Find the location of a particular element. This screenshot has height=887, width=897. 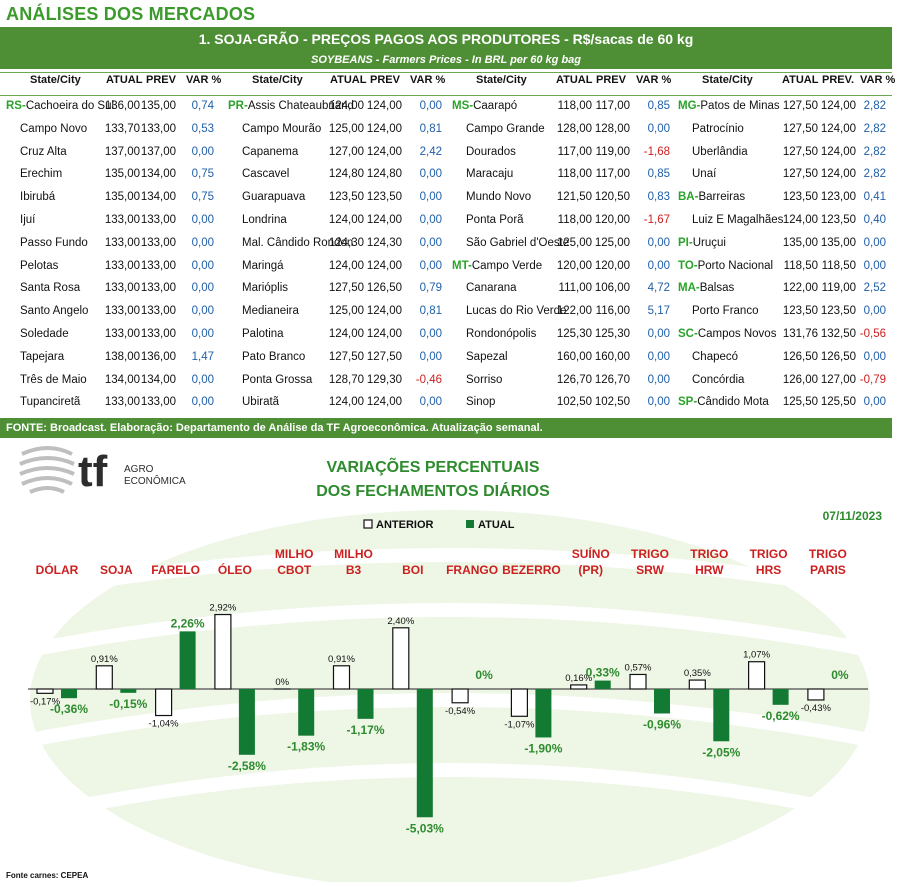

city-name: Balsas is located at coordinates (717, 288).